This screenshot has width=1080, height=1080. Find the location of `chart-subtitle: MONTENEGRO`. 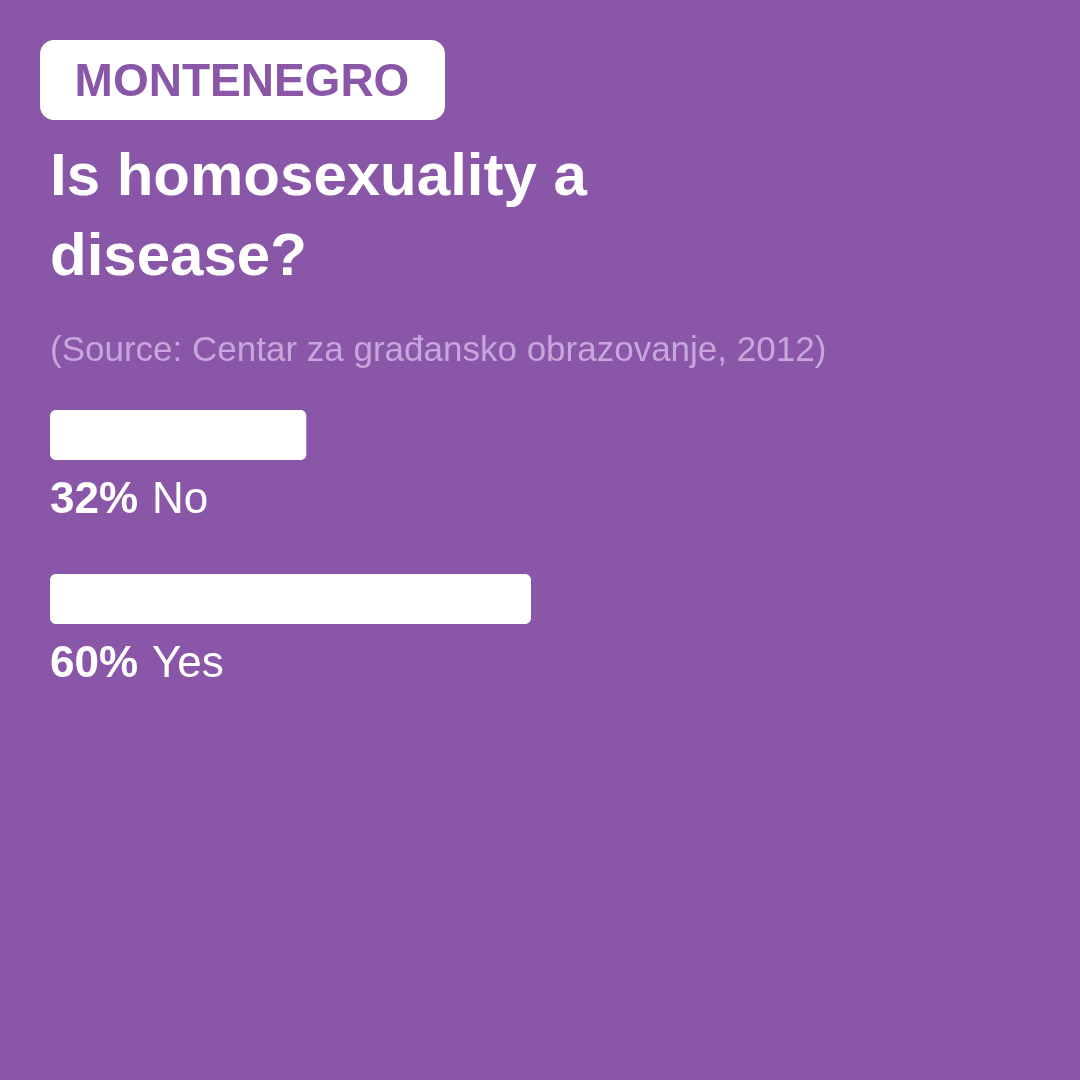

chart-subtitle: MONTENEGRO is located at coordinates (242, 80).